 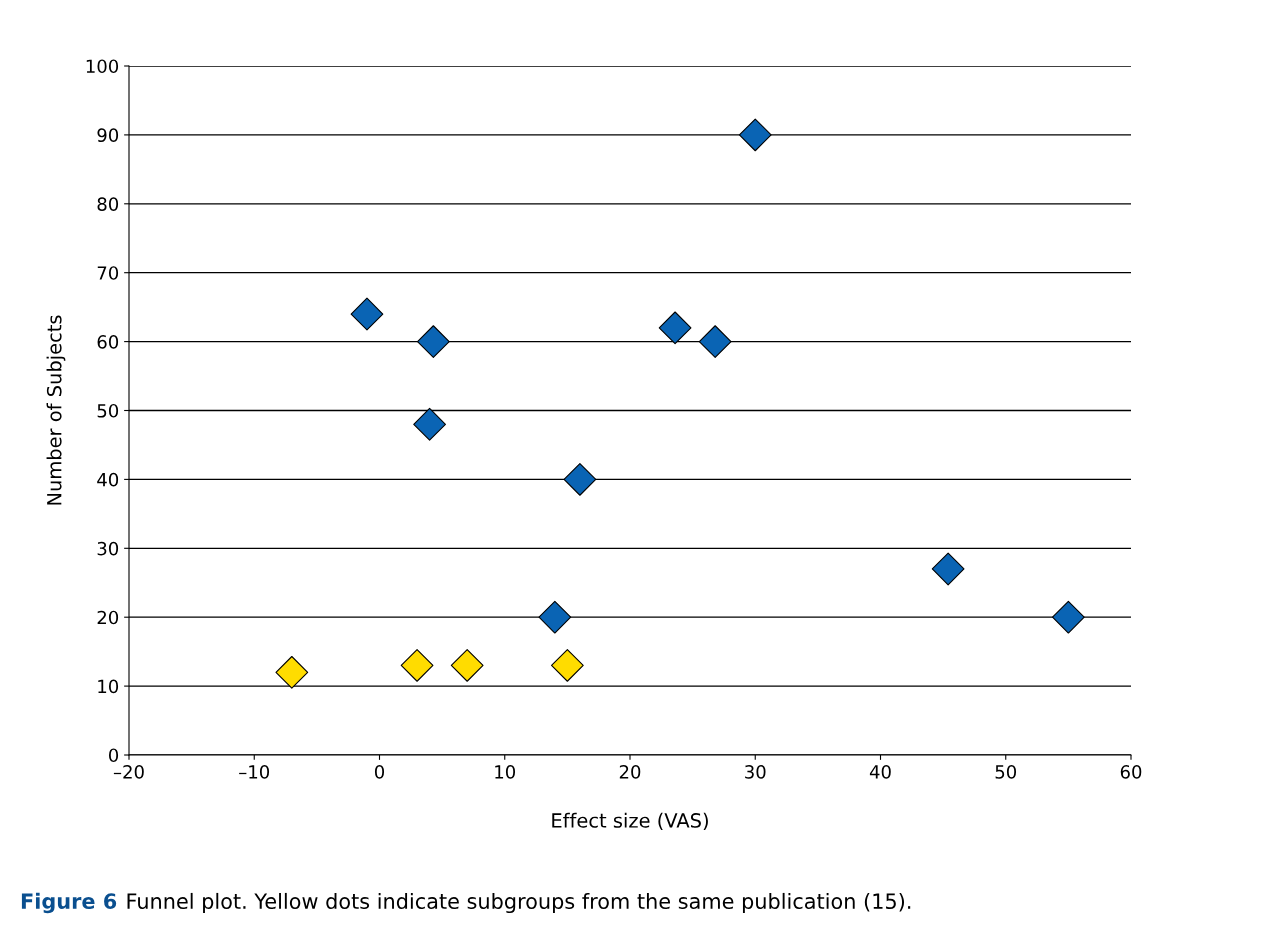 I want to click on y-tick-label: 30, so click(x=108, y=548).